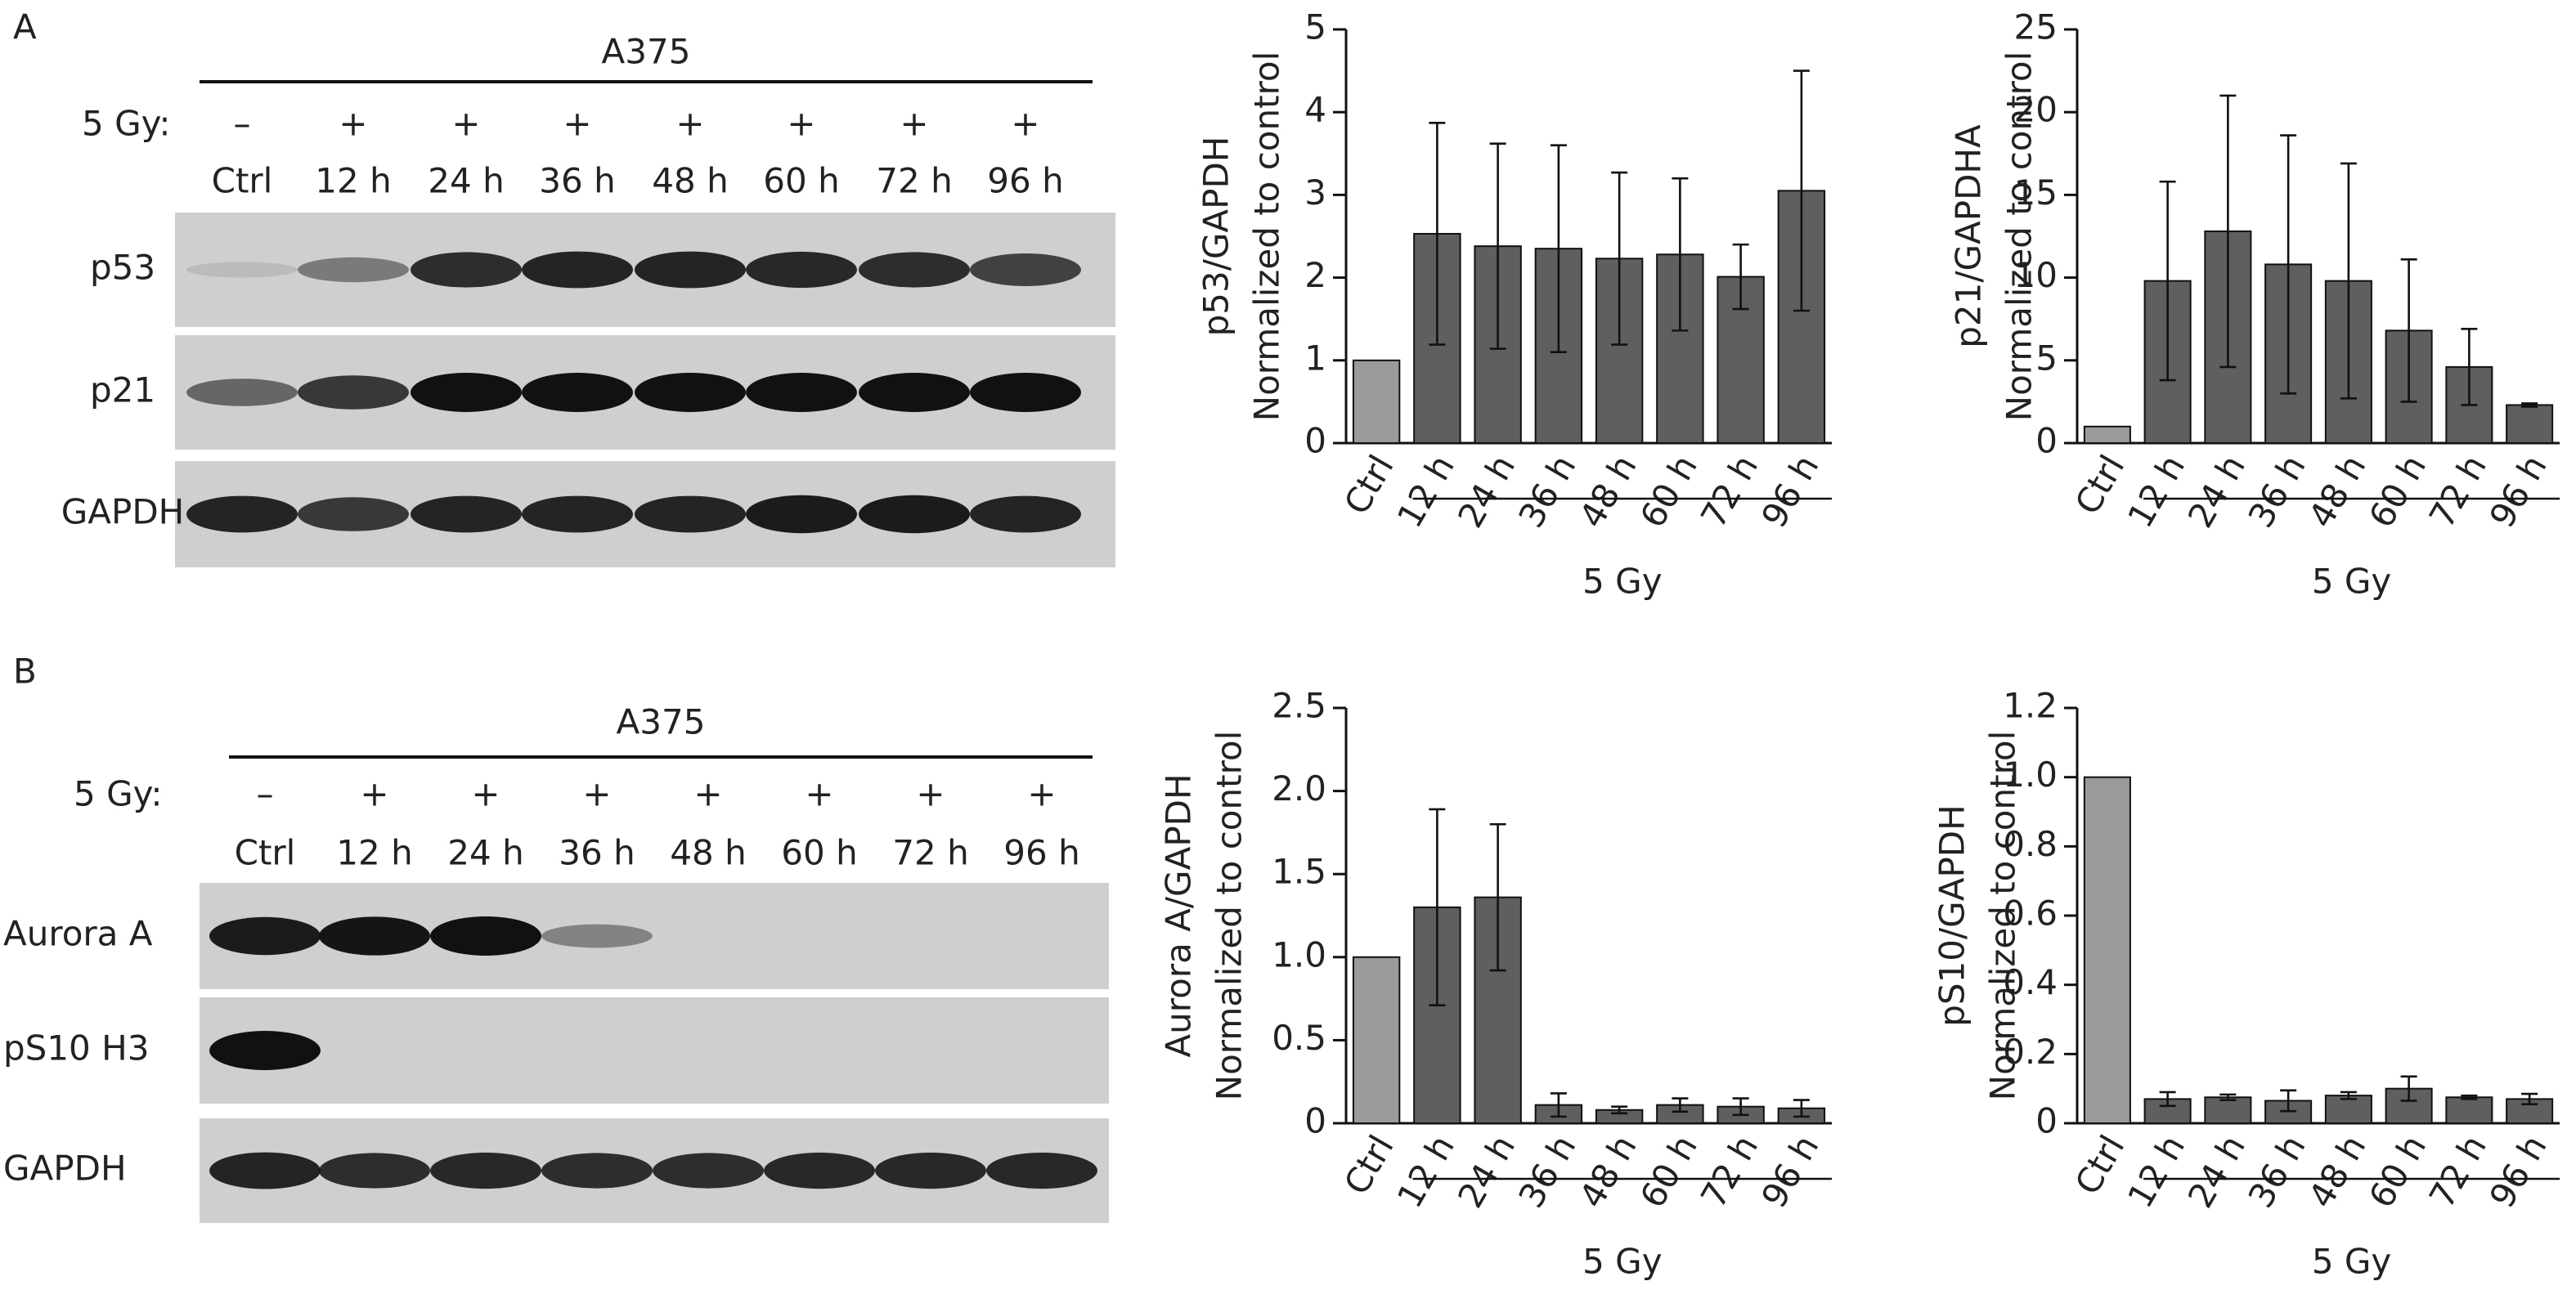 The height and width of the screenshot is (1308, 2576). What do you see at coordinates (242, 181) in the screenshot?
I see `lane-label: Ctrl` at bounding box center [242, 181].